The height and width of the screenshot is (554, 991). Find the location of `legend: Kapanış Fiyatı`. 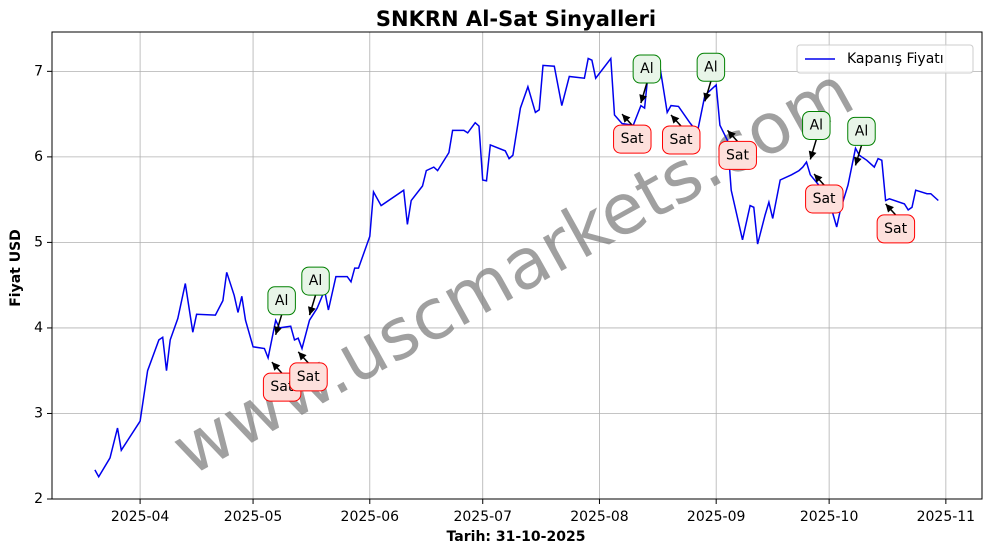

legend: Kapanış Fiyatı is located at coordinates (885, 59).